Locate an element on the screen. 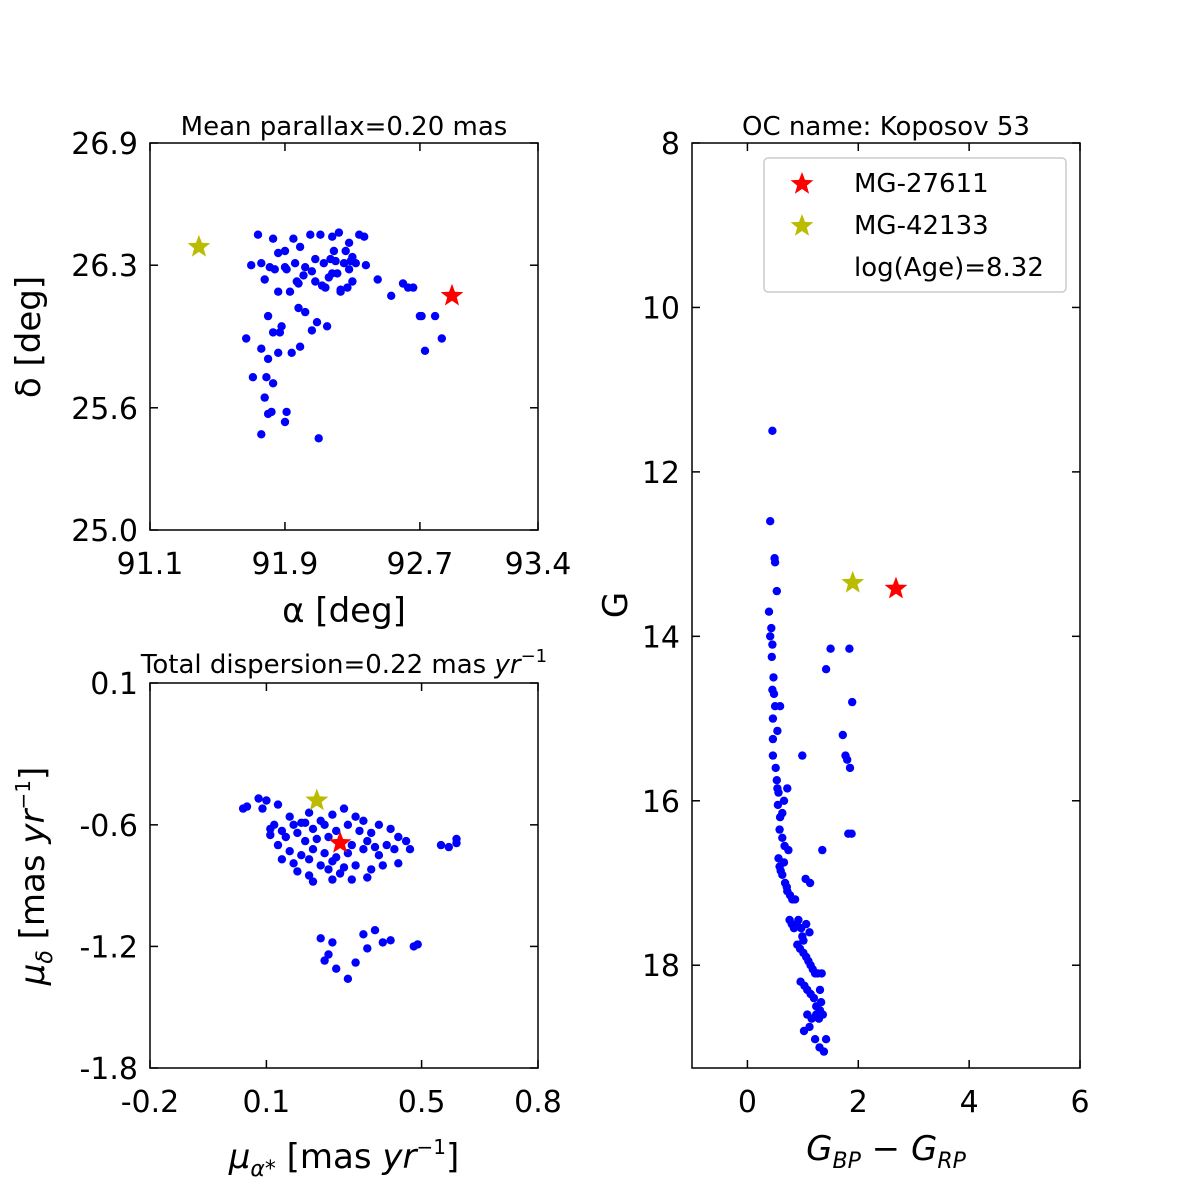 The height and width of the screenshot is (1200, 1200). cmd-ytick-label: 12 is located at coordinates (661, 473).